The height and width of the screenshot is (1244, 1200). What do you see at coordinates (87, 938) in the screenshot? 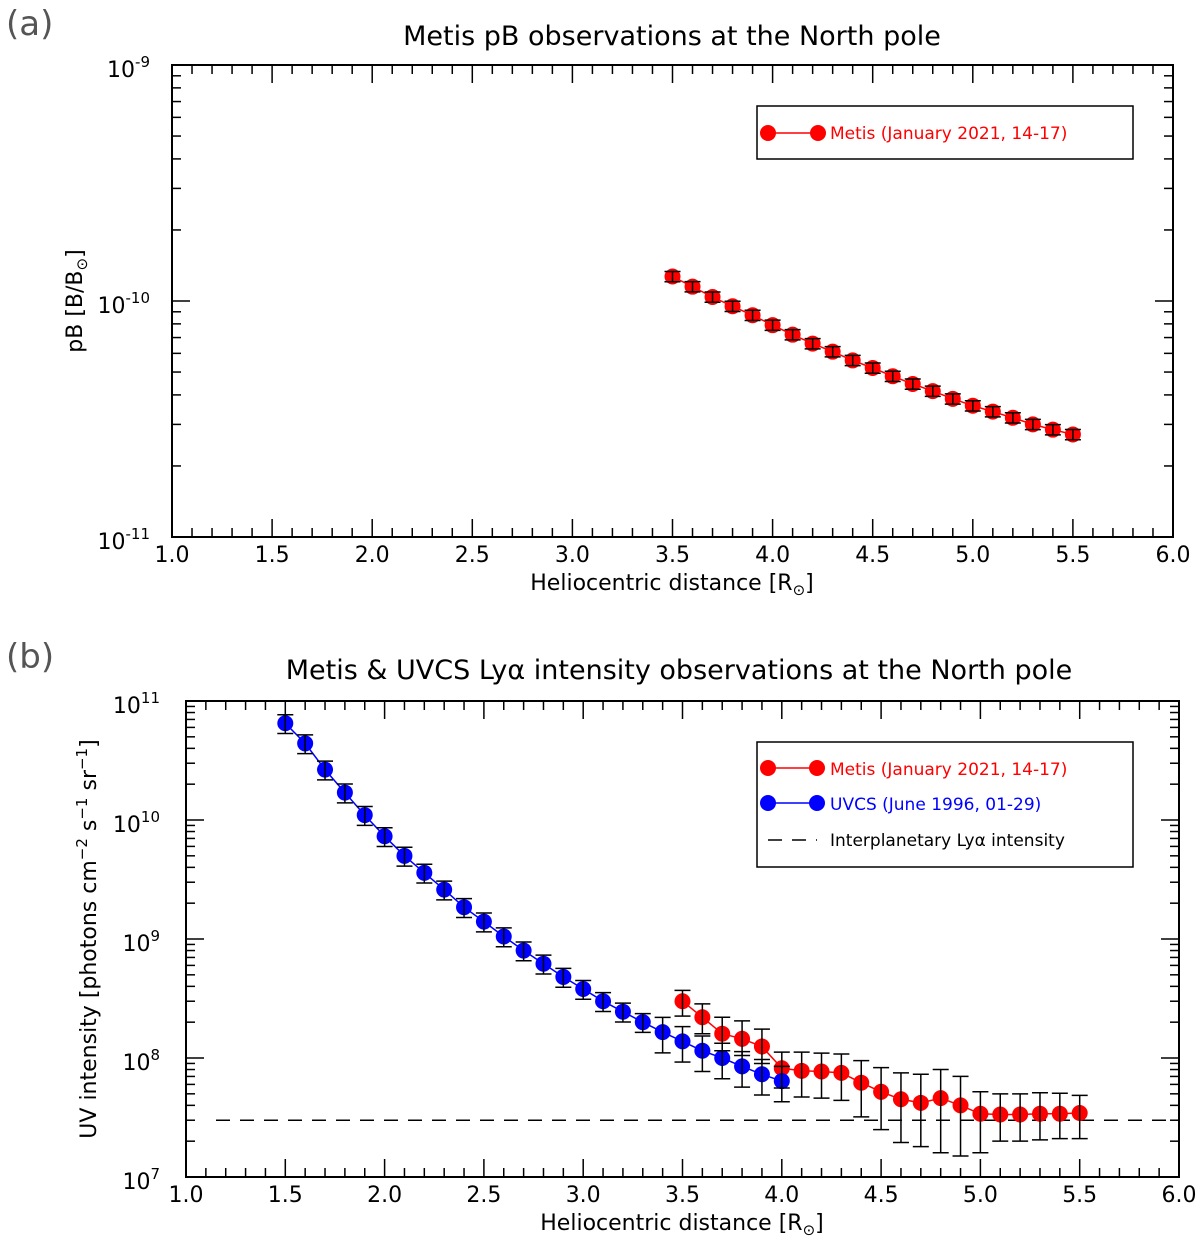
I see `panel-b-y-axis-label: UV intensity [photons cm−2 s−1 sr−1]` at bounding box center [87, 938].